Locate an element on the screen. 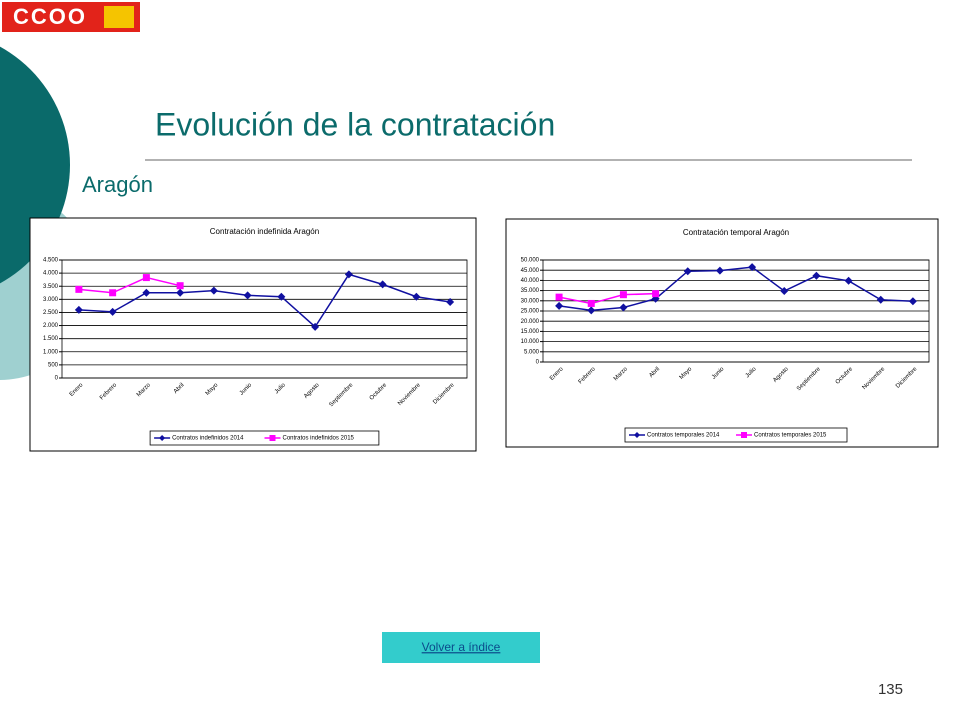  y-tick-label: 5.000 is located at coordinates (532, 352).